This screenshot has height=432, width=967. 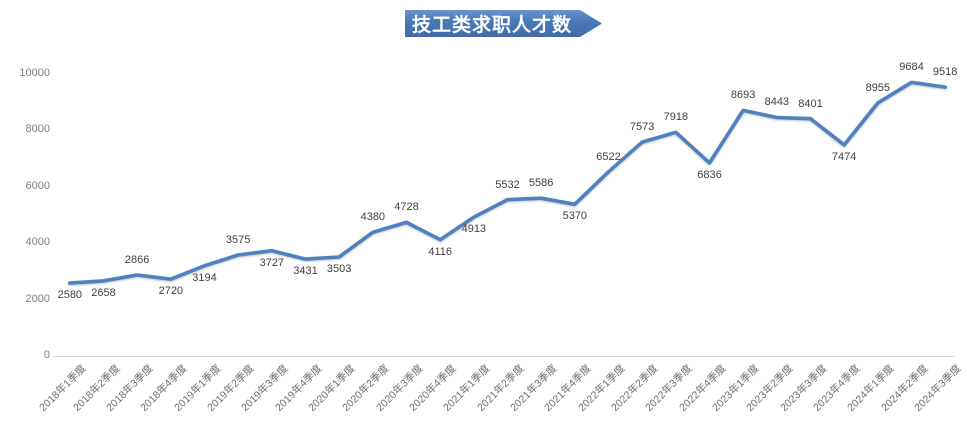 I want to click on data-label: 2580, so click(x=70, y=295).